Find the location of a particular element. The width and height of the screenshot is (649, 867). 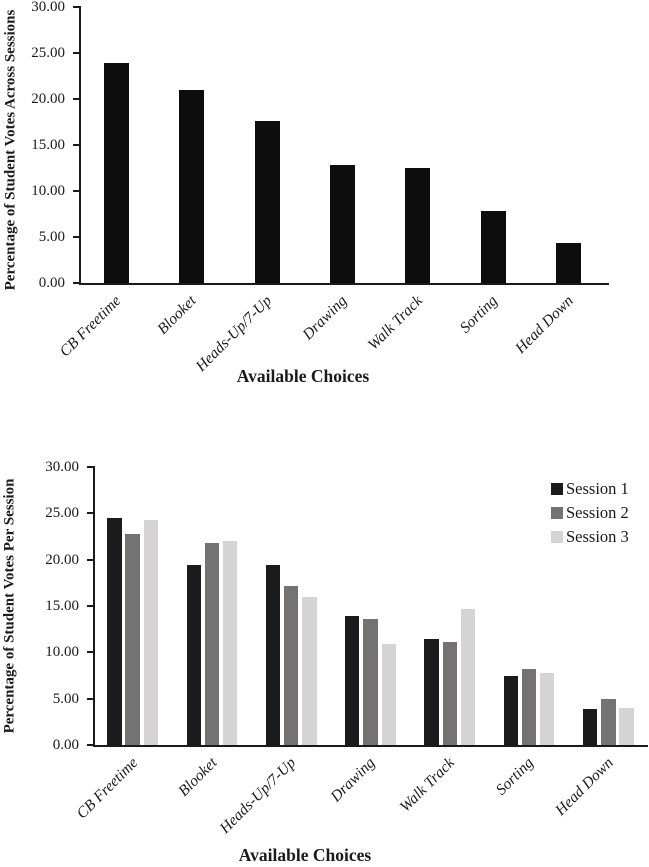

bar-walk-track is located at coordinates (418, 225).